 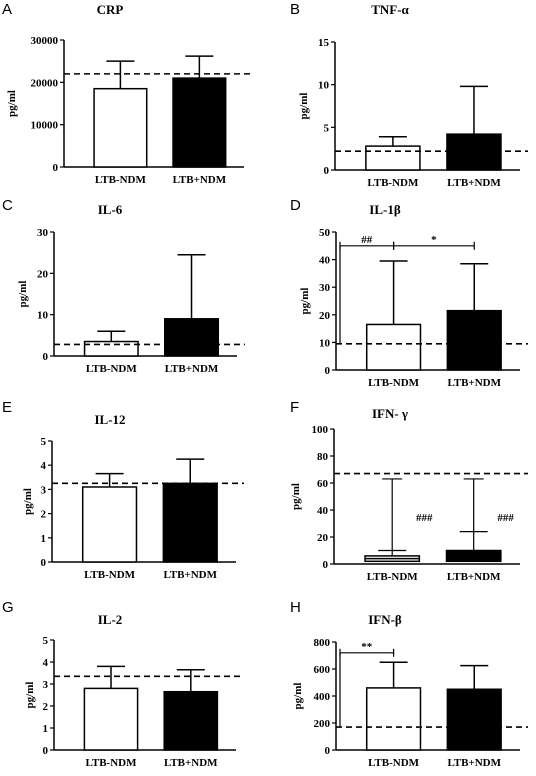 I want to click on panel-letter: D, so click(x=295, y=205).